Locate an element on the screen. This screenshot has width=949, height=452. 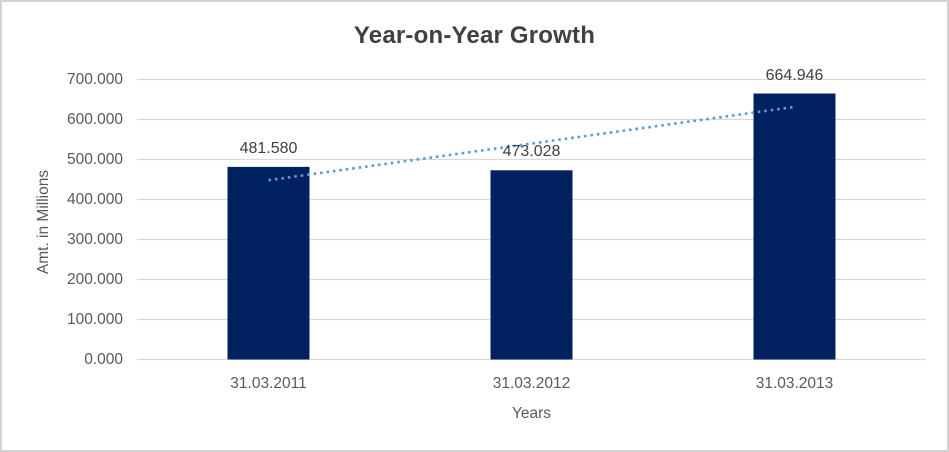
y-tick-label: 0.000 is located at coordinates (103, 359).